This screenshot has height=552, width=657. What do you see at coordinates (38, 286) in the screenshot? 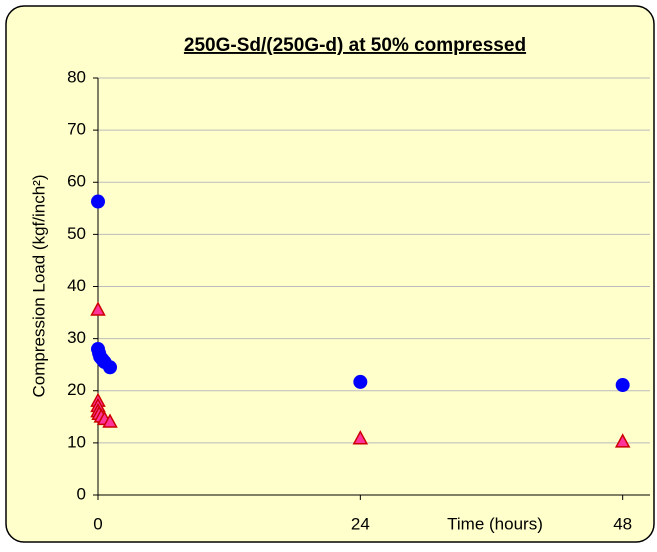
I see `y-axis-label: Compression Load (kgf/inch²)` at bounding box center [38, 286].